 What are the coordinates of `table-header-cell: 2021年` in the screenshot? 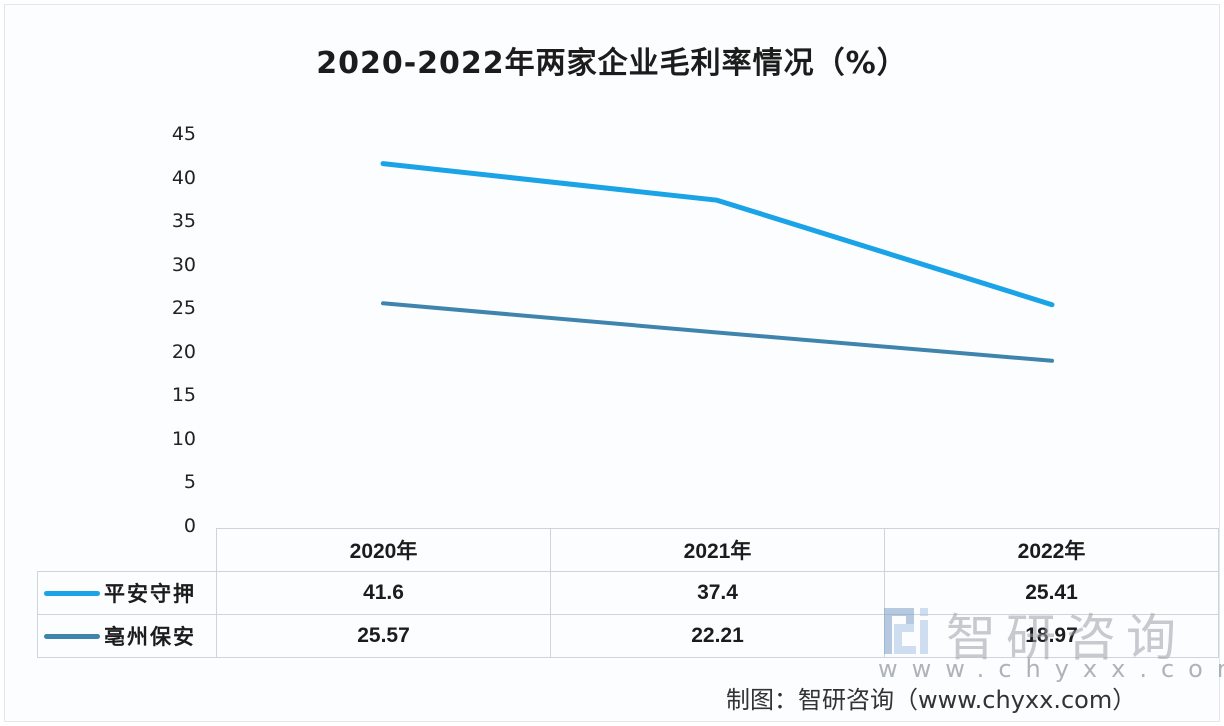 It's located at (717, 550).